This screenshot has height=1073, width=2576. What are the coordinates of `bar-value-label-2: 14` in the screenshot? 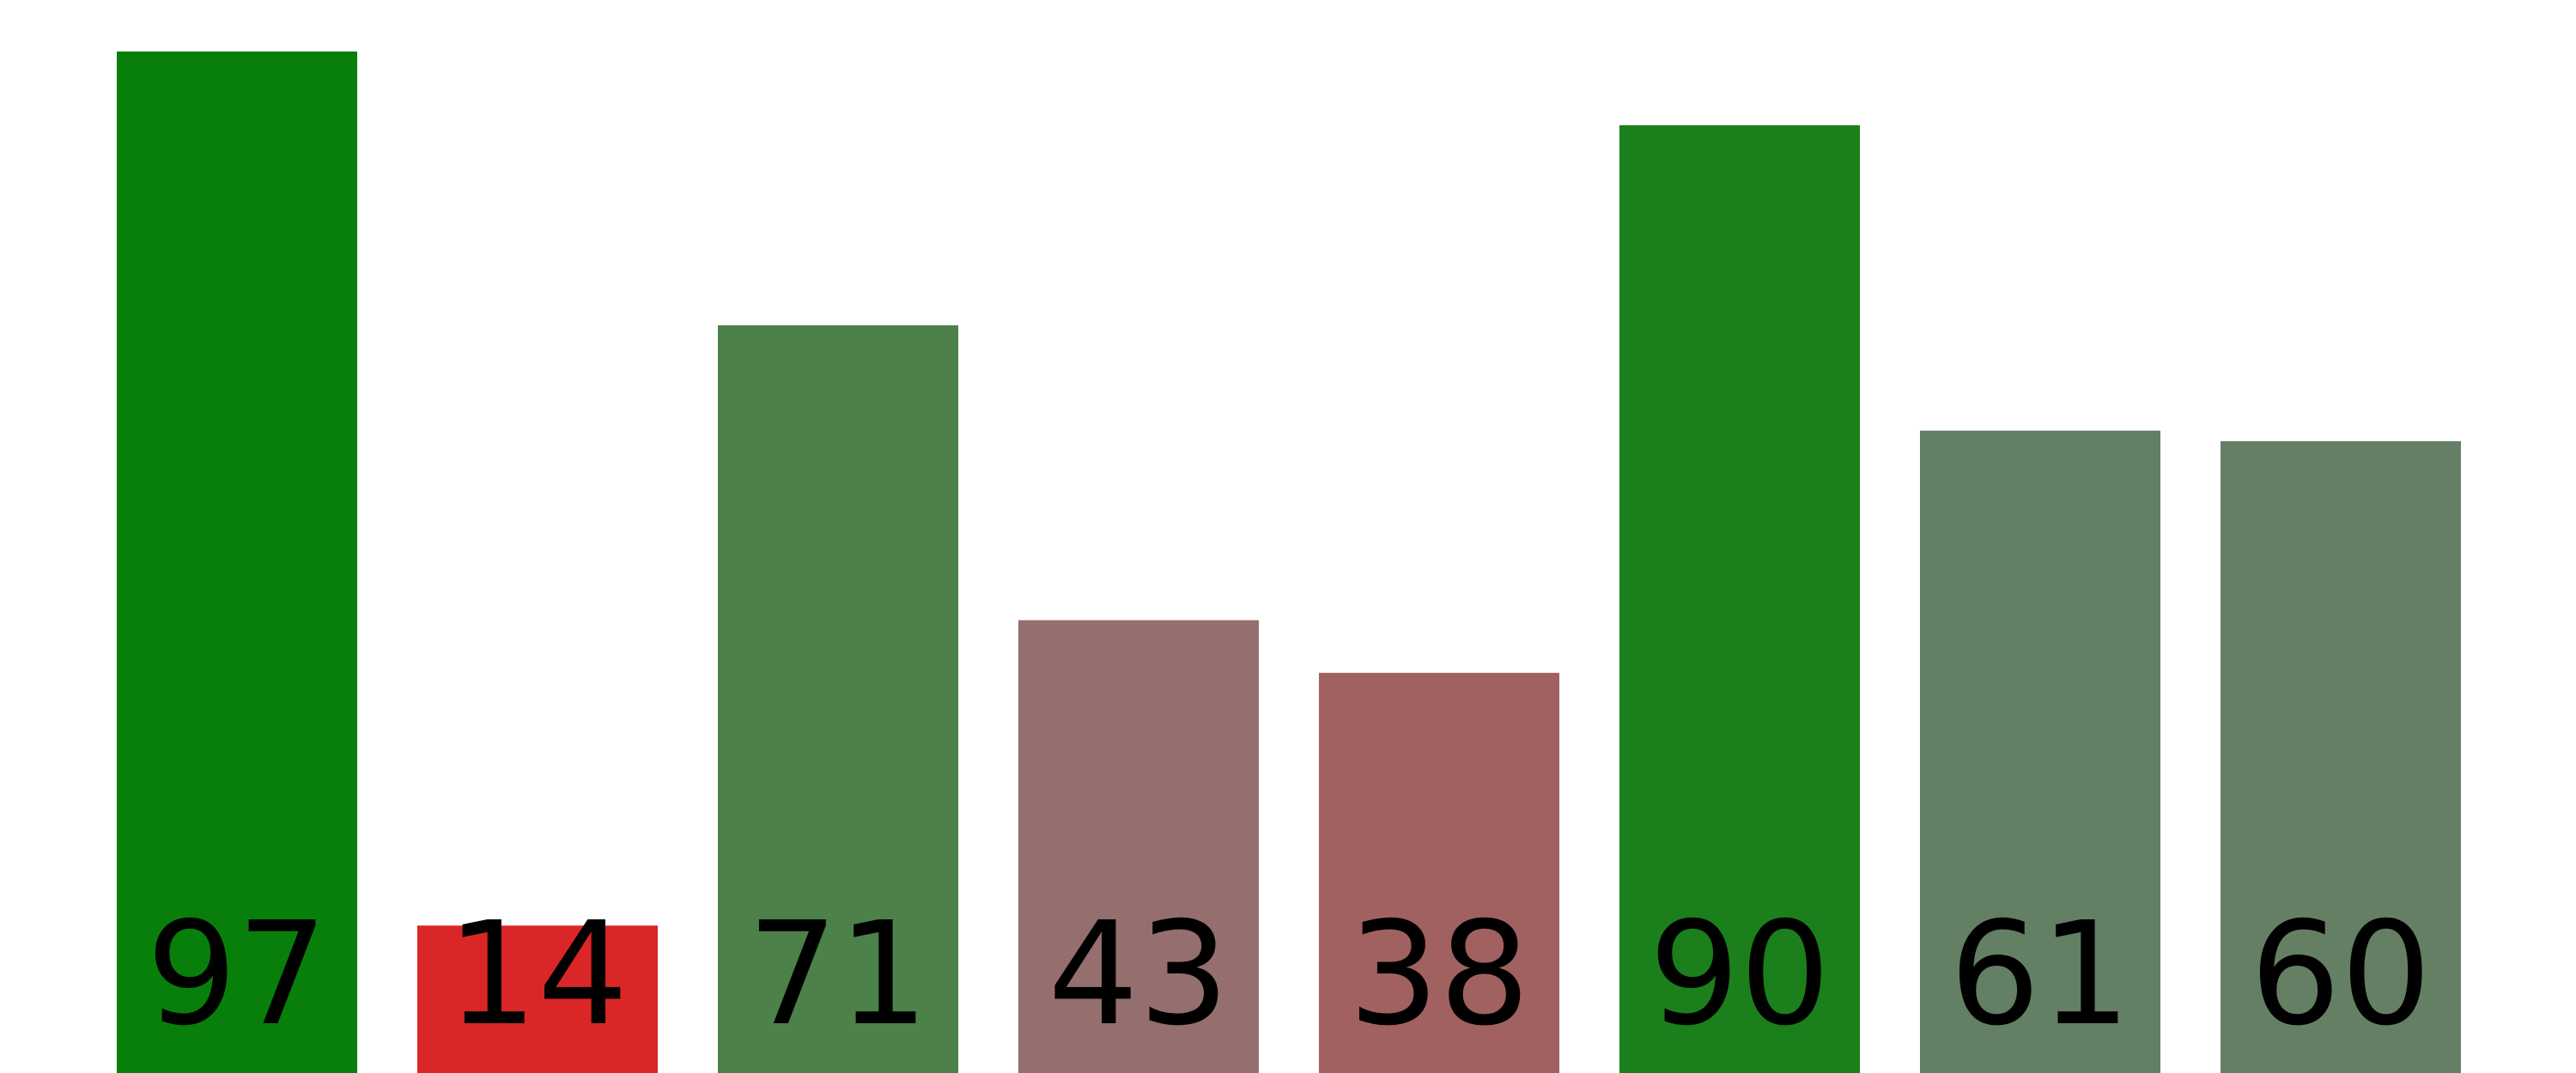 It's located at (537, 975).